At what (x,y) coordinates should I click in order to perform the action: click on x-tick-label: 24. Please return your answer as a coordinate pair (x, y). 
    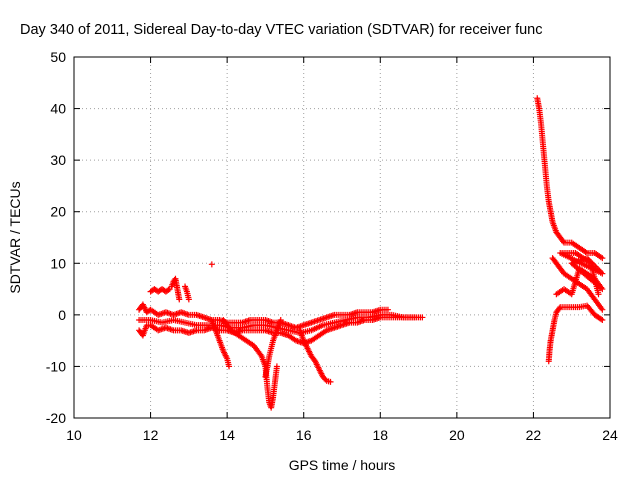
    Looking at the image, I should click on (610, 435).